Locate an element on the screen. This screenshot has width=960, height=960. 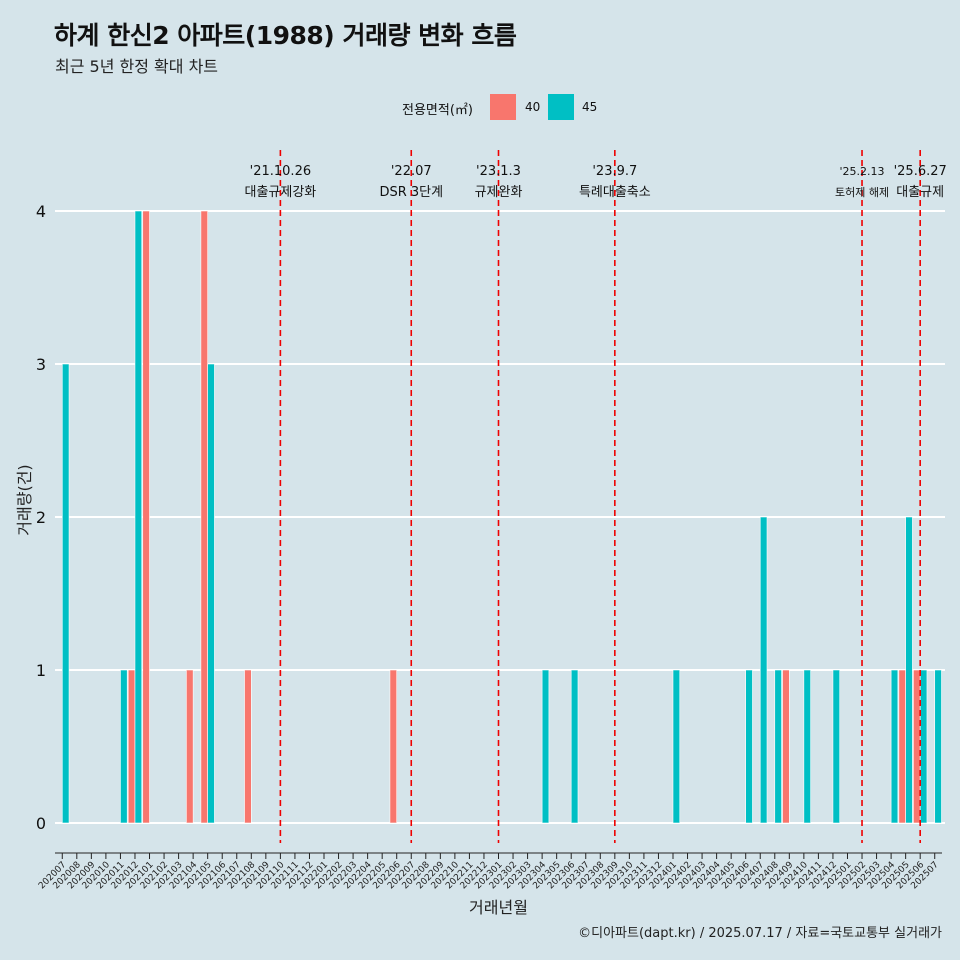
event-date-label: '23.1.3 is located at coordinates (498, 171).